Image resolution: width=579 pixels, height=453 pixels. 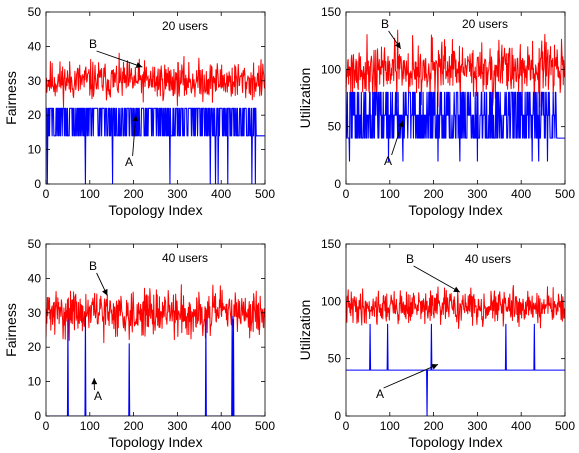 I want to click on plot-frame, so click(x=155, y=98).